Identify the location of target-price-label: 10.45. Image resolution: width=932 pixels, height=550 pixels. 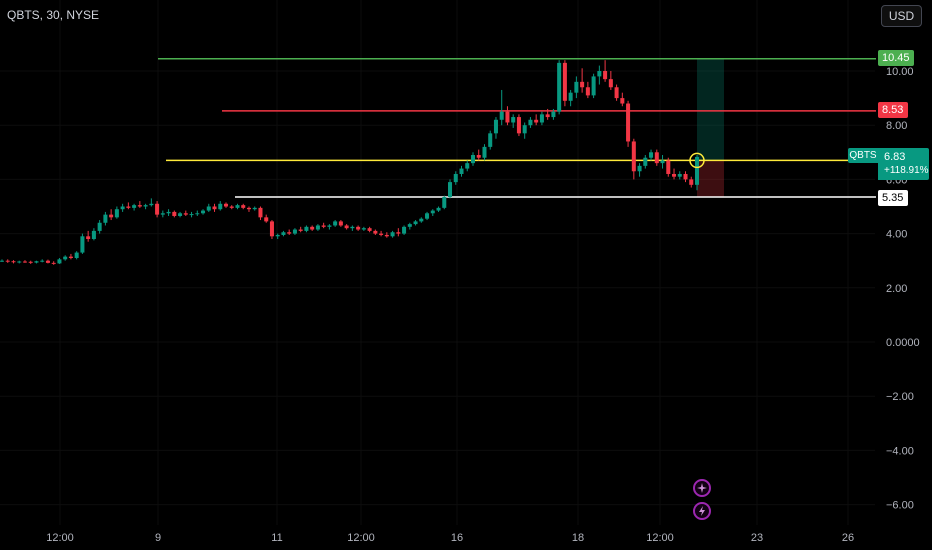
(896, 58).